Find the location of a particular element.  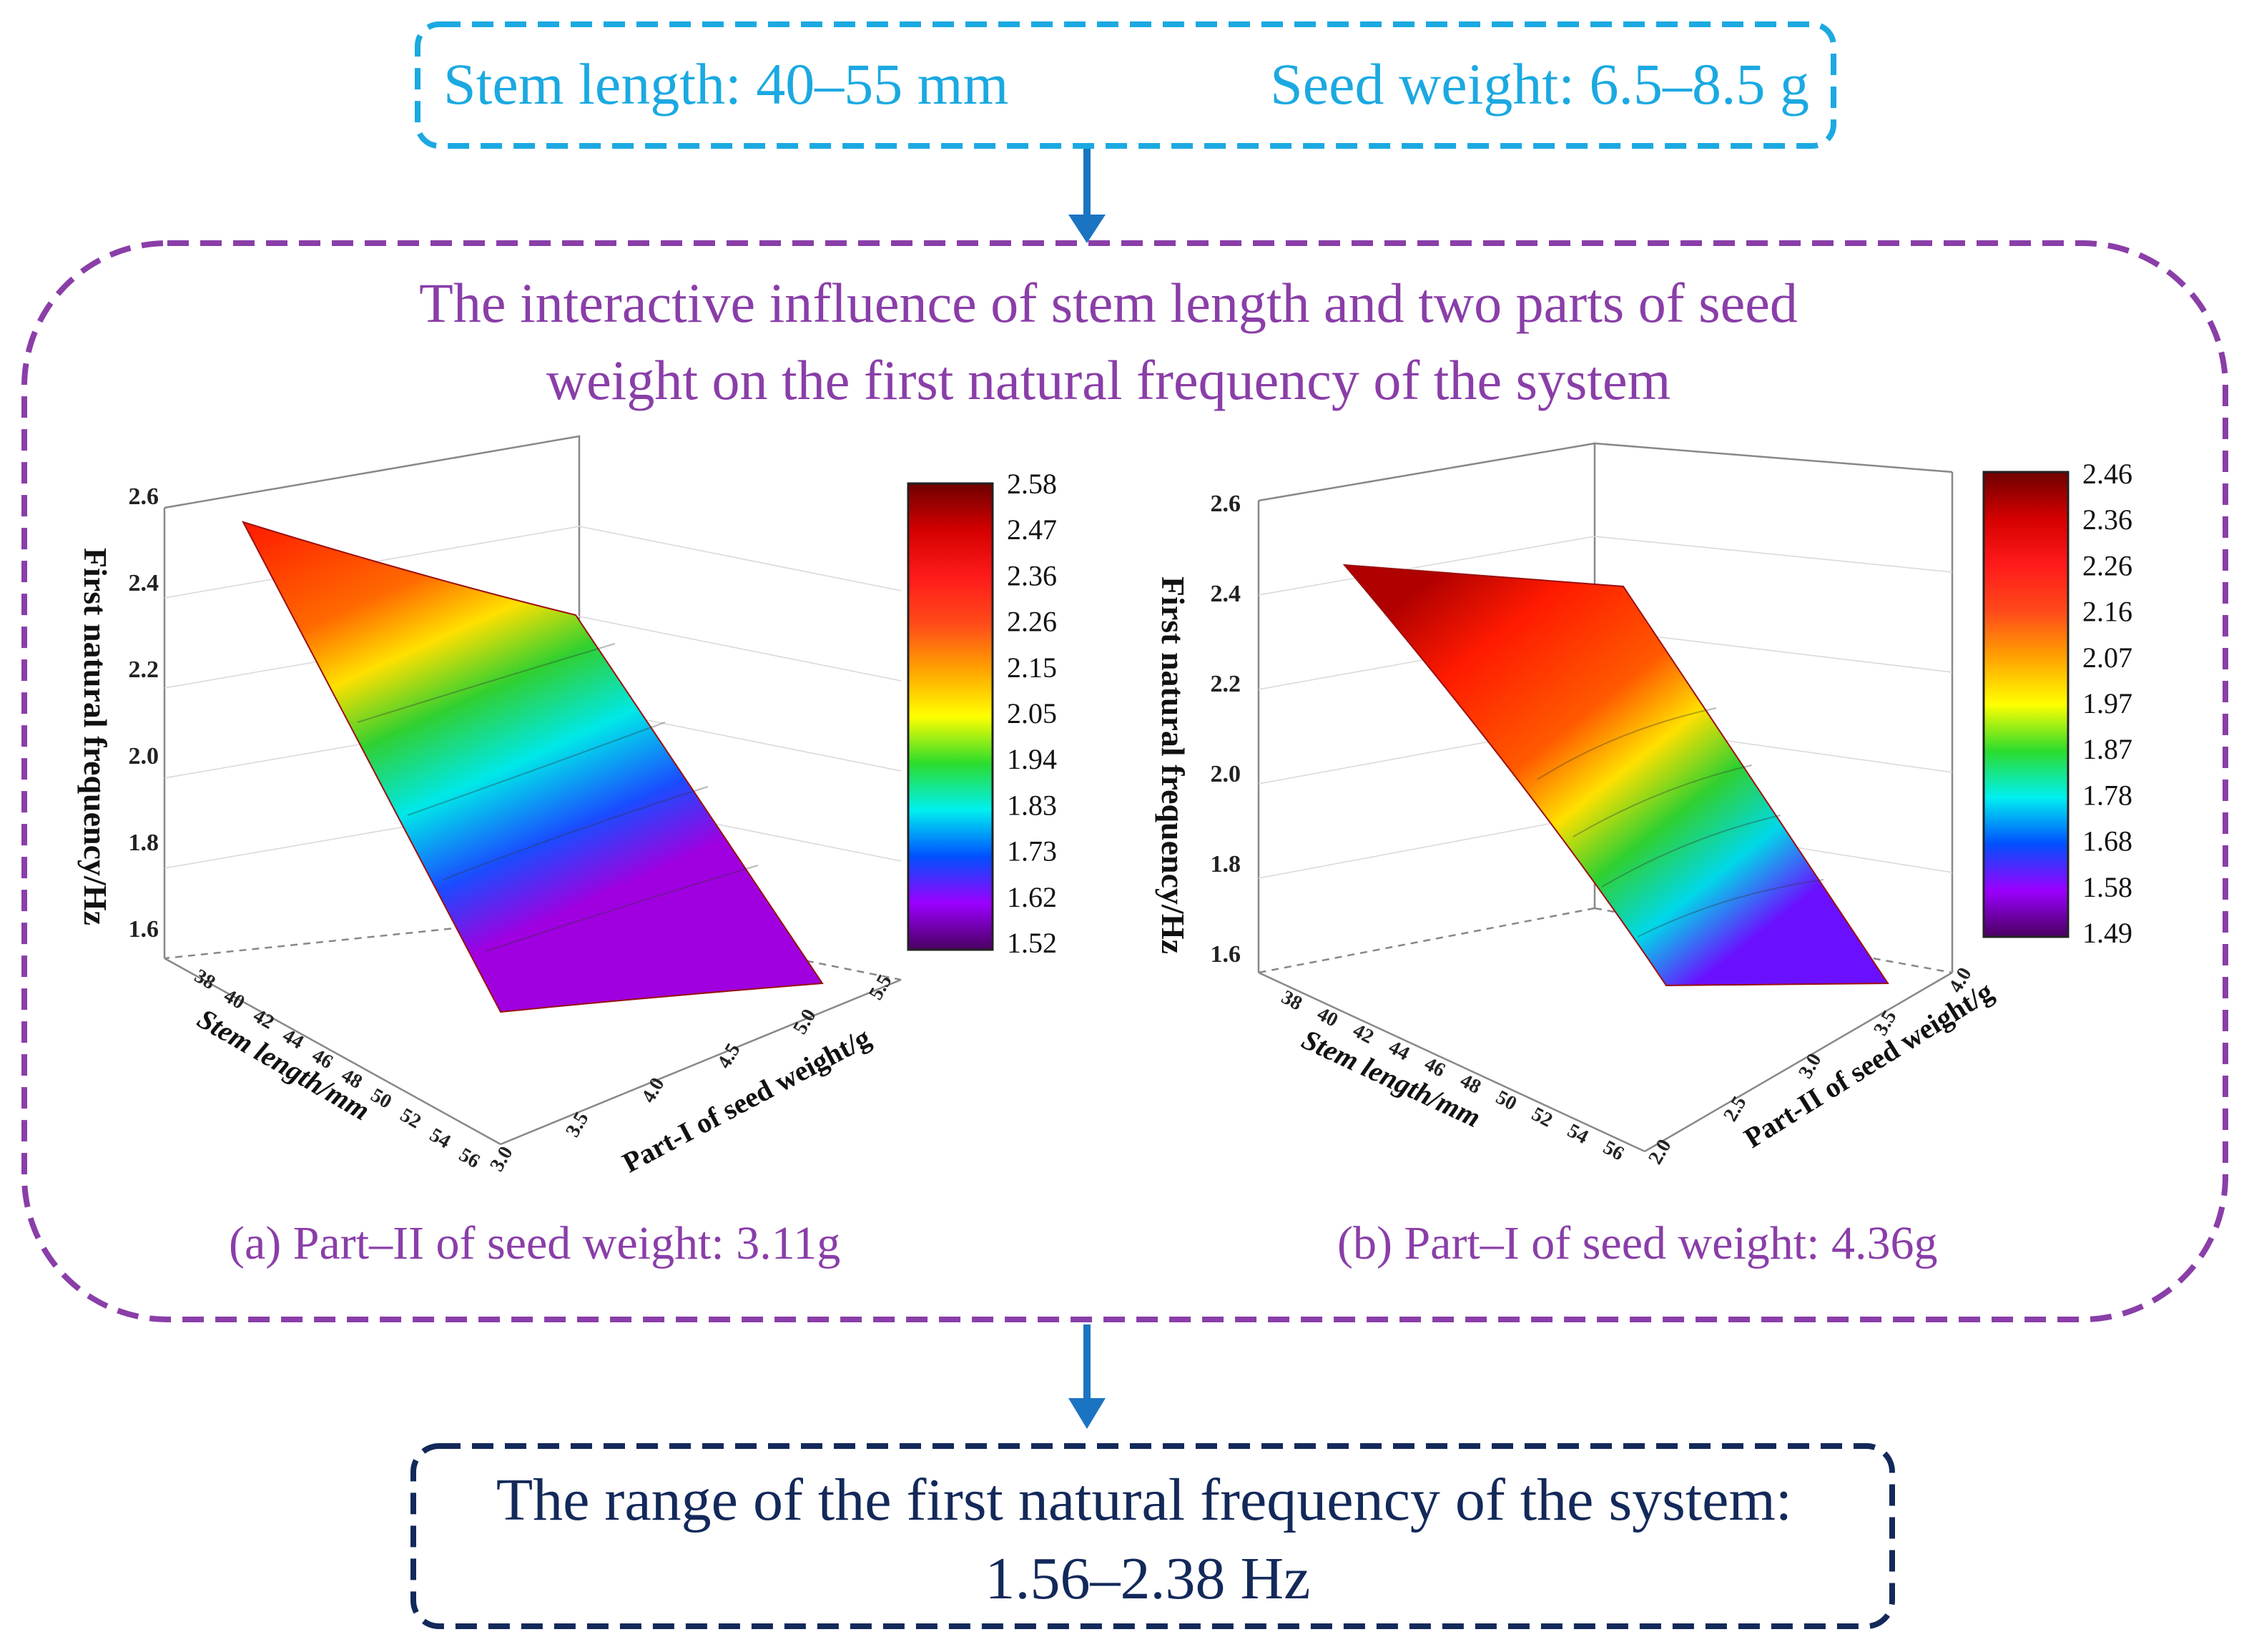

plot-a-colorbar-label: 1.52 is located at coordinates (1032, 943).